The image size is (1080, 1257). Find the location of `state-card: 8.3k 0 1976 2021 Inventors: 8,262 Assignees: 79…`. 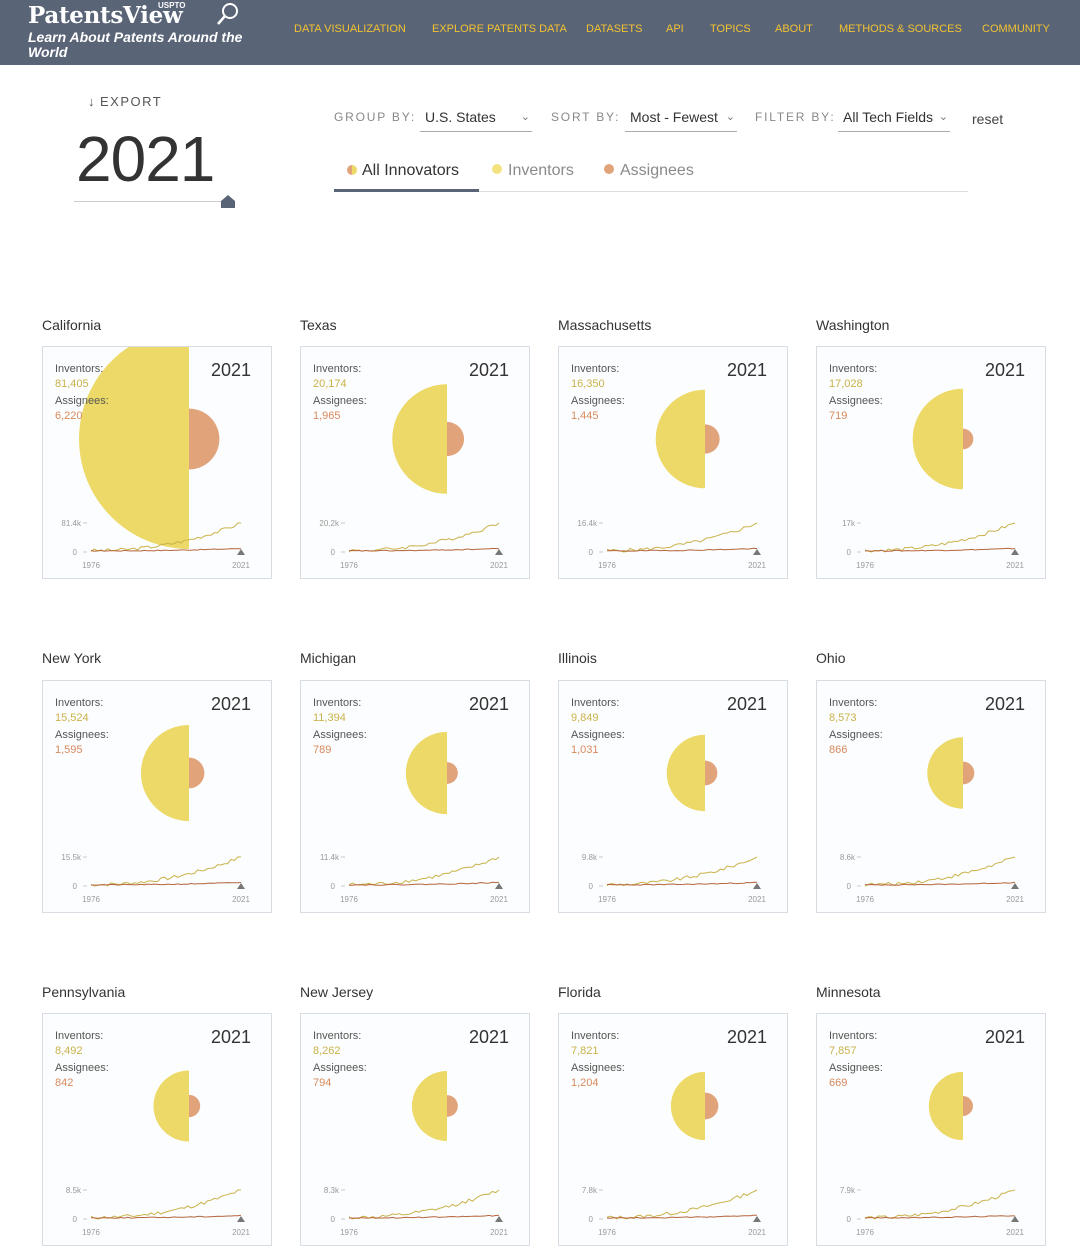

state-card: 8.3k 0 1976 2021 Inventors: 8,262 Assignees: 79… is located at coordinates (415, 1129).